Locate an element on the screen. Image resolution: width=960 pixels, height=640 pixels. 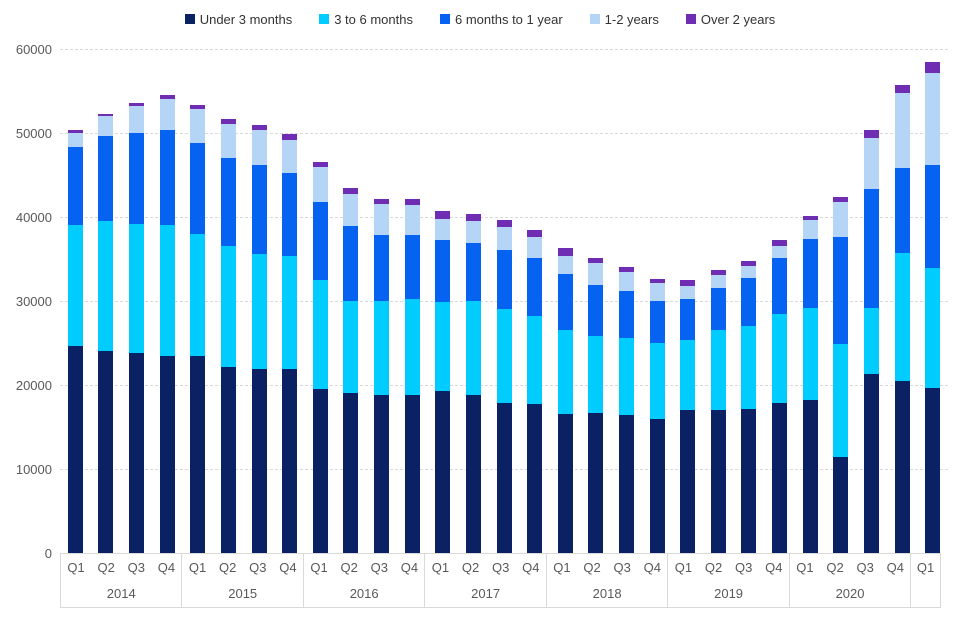
x-axis-year-label: 2020 is located at coordinates (850, 593).